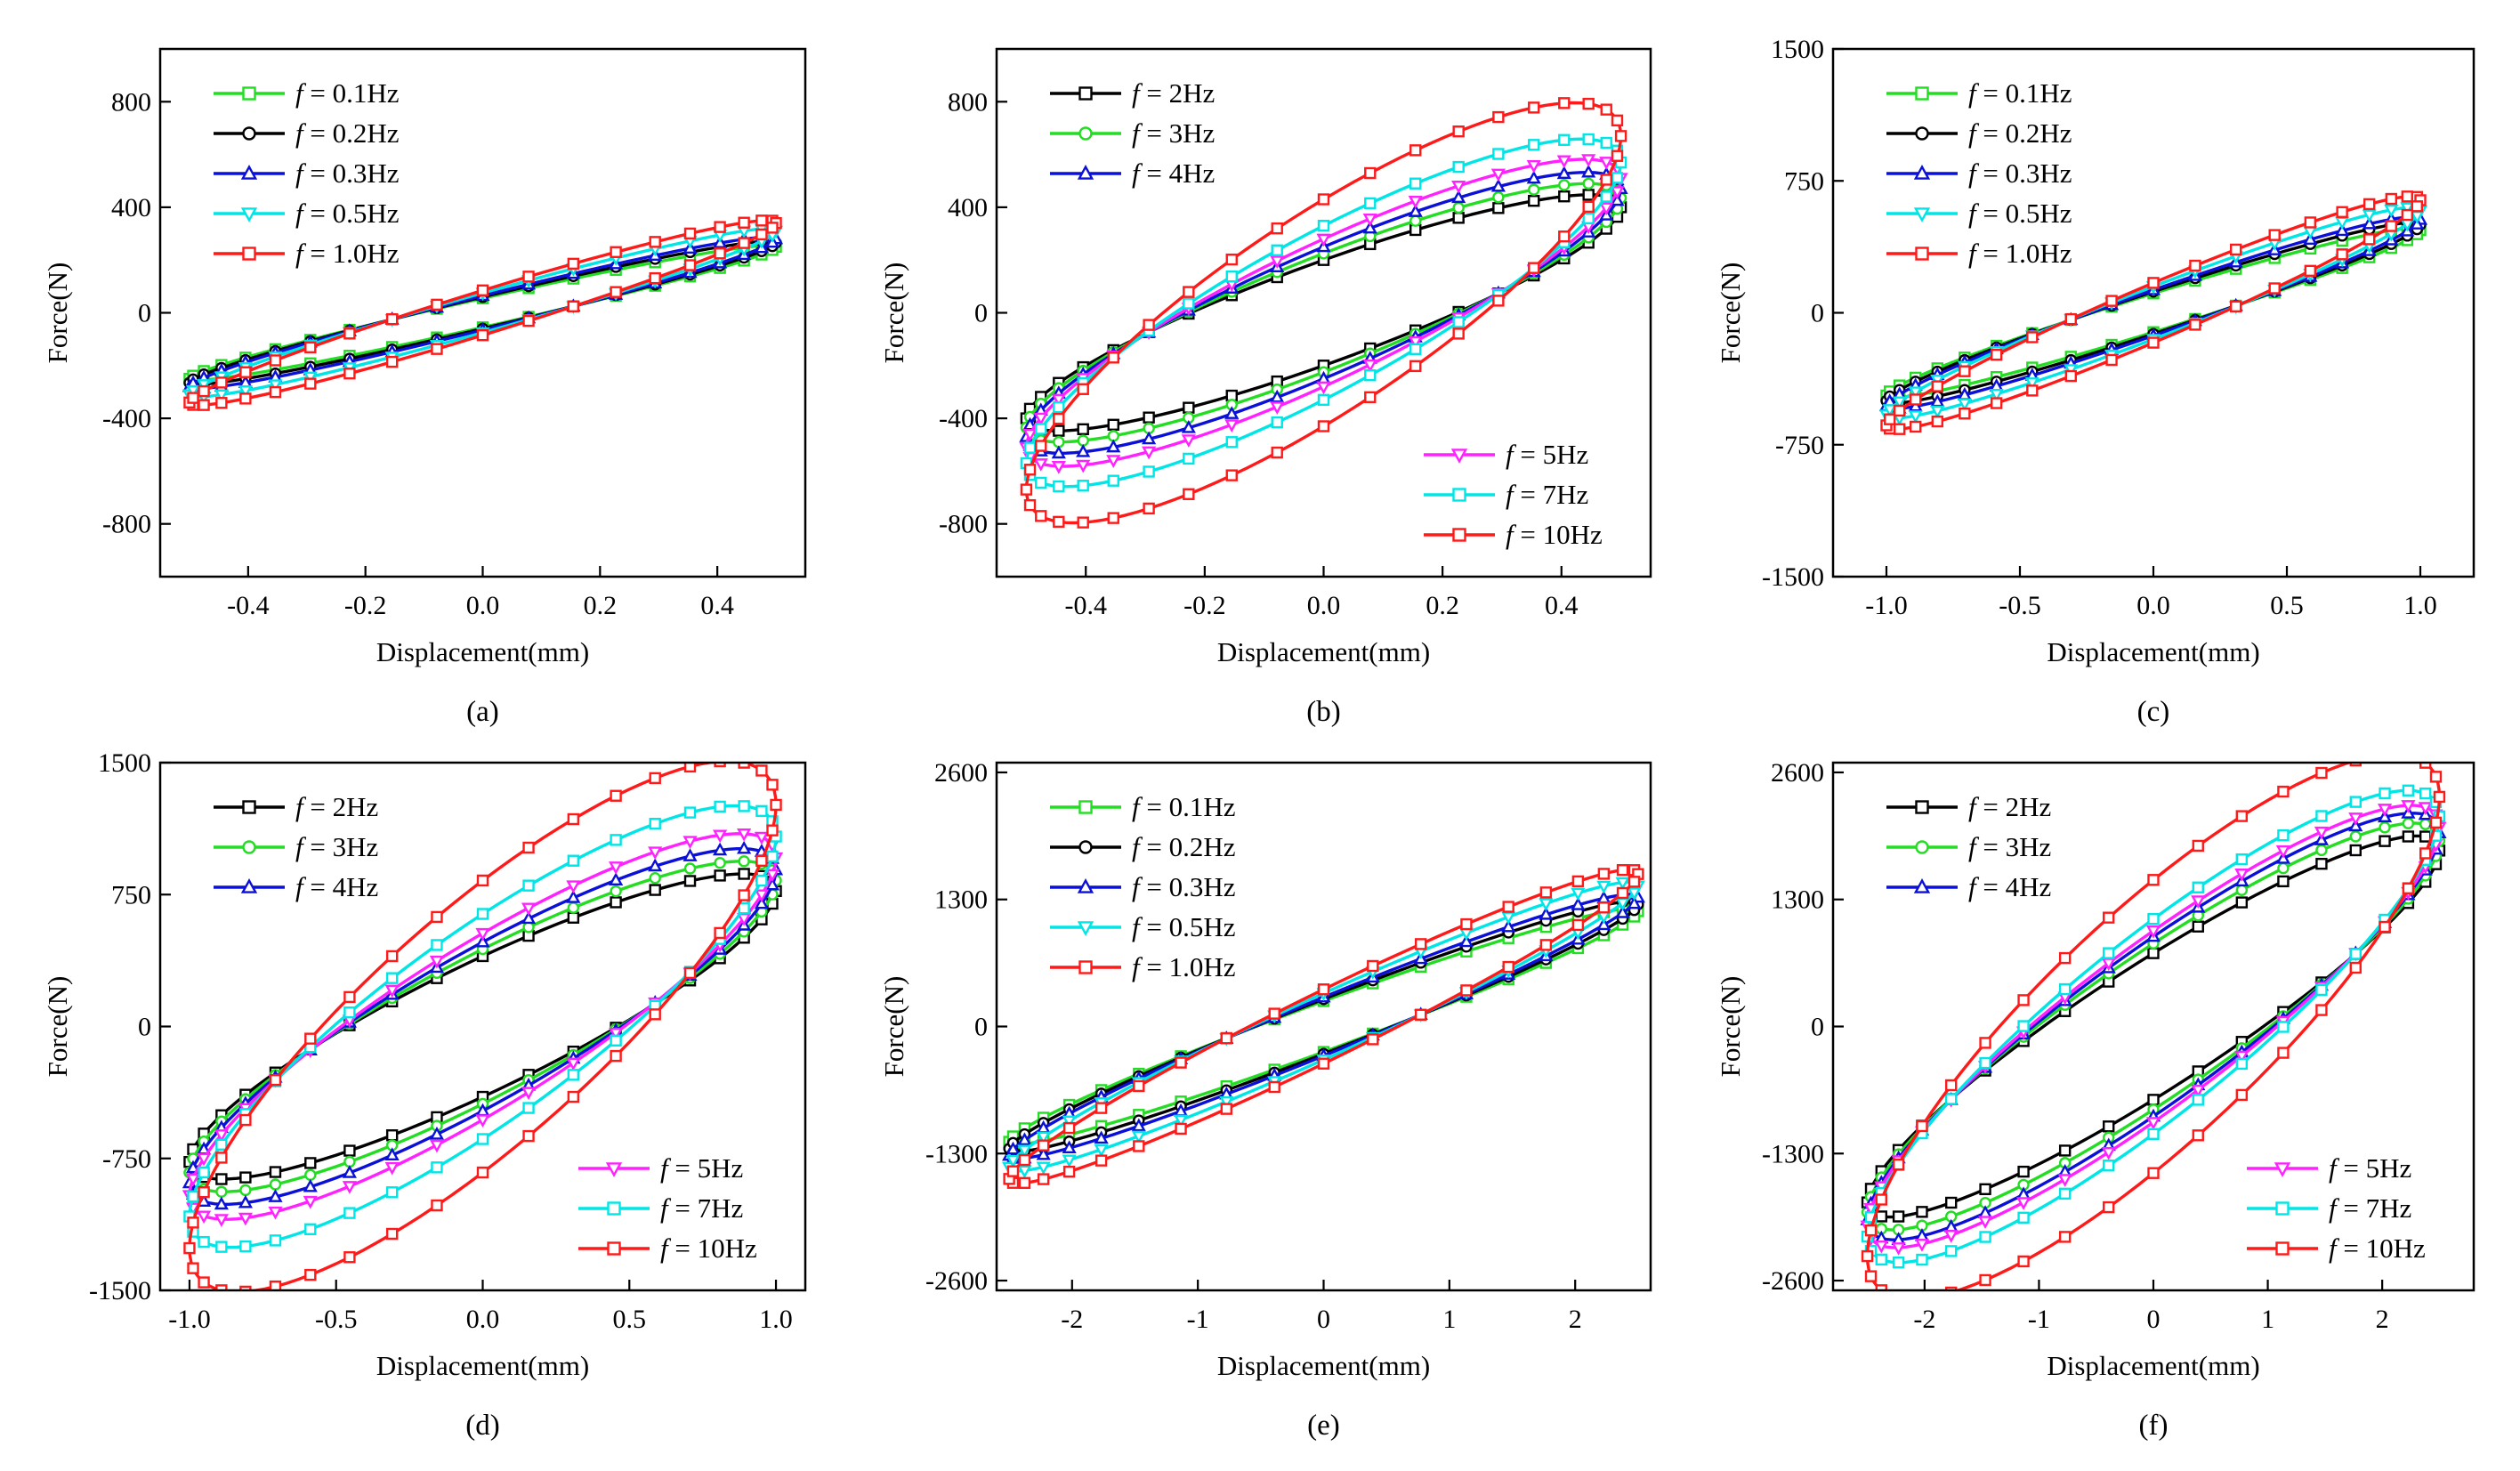  What do you see at coordinates (1173, 174) in the screenshot?
I see `legend-label: f = 4Hz` at bounding box center [1173, 174].